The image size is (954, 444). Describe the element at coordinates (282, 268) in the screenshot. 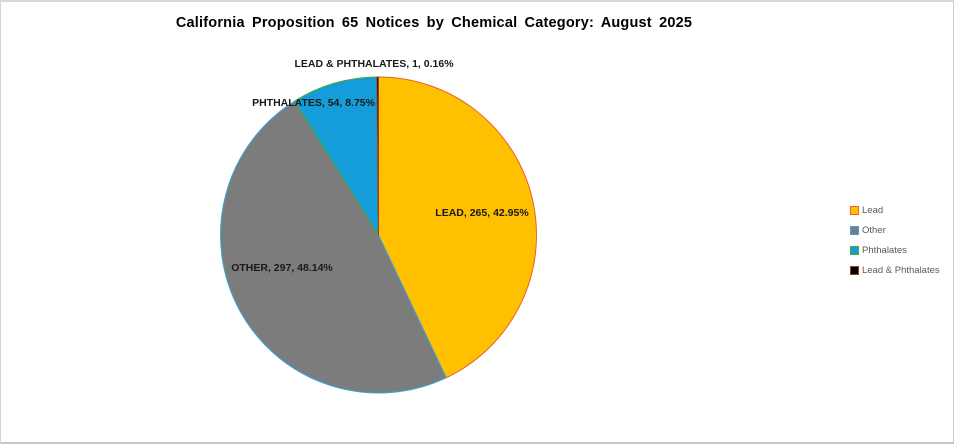

I see `data-label-other: OTHER, 297, 48.14%` at that location.